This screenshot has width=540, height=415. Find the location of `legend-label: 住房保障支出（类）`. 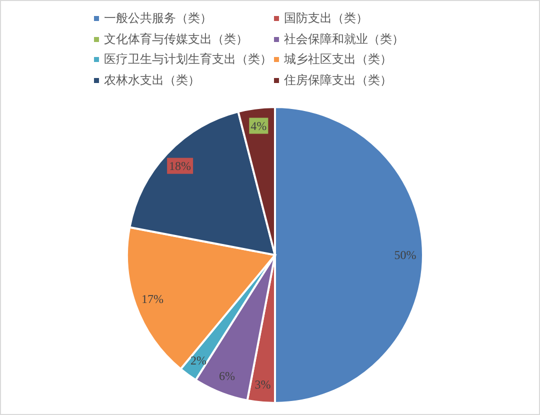

legend-label: 住房保障支出（类） is located at coordinates (338, 80).